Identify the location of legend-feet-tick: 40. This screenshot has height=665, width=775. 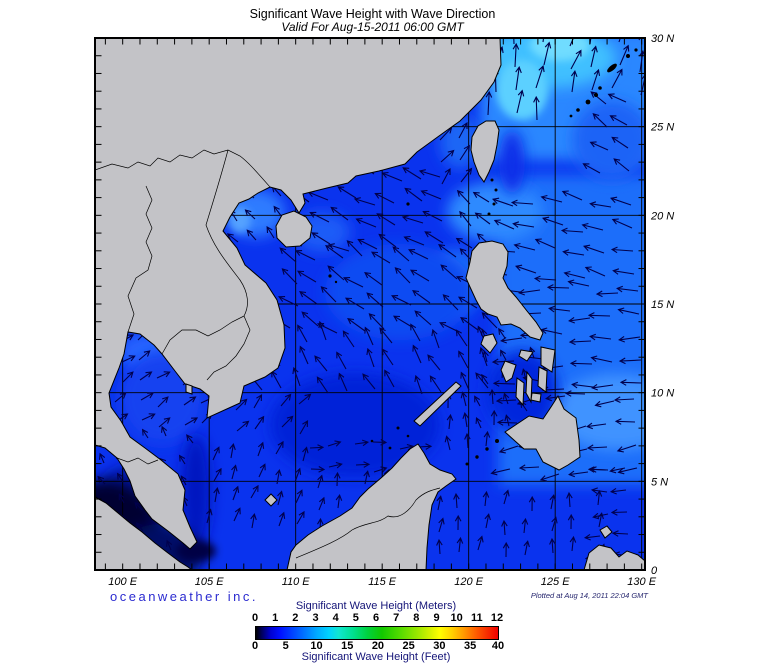
(498, 646).